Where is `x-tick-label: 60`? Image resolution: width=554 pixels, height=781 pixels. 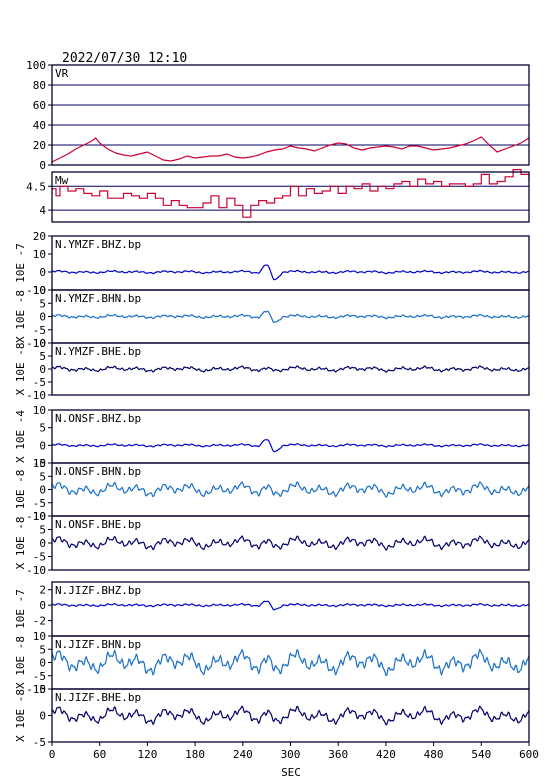 x-tick-label: 60 is located at coordinates (99, 754).